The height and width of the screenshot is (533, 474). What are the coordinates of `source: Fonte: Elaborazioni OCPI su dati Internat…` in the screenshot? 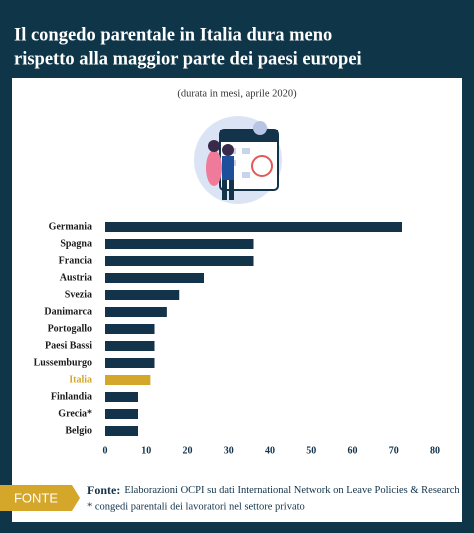 It's located at (273, 490).